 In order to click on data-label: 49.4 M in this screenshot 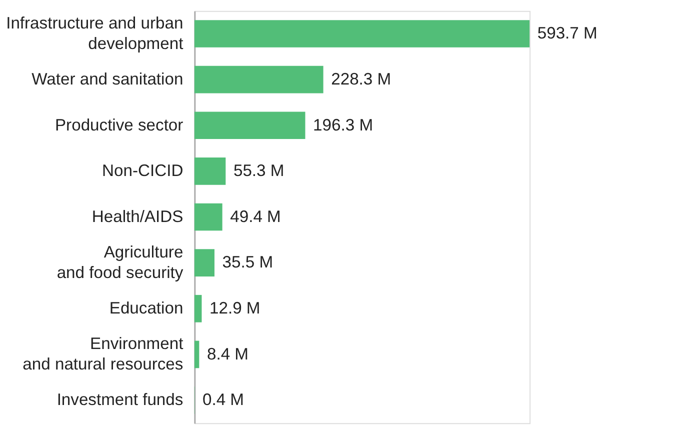, I will do `click(255, 216)`.